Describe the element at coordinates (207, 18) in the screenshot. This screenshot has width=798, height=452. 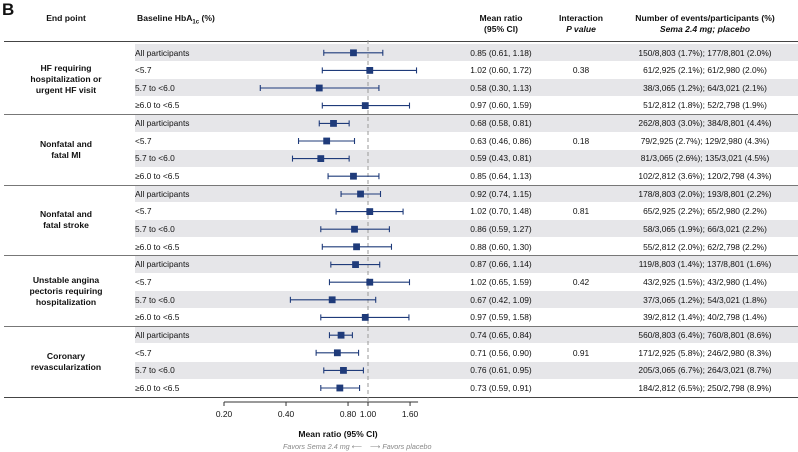
I see `header-baseline-tail: (%)` at that location.